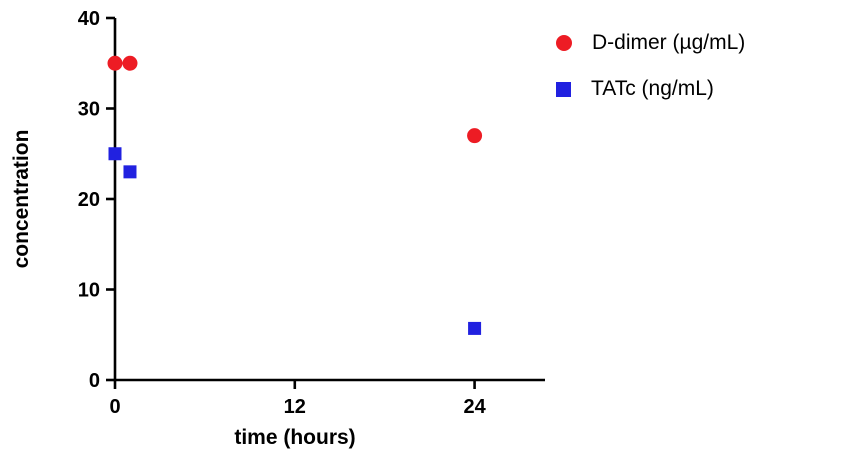 The height and width of the screenshot is (467, 863). What do you see at coordinates (89, 291) in the screenshot?
I see `y-tick-label: 10` at bounding box center [89, 291].